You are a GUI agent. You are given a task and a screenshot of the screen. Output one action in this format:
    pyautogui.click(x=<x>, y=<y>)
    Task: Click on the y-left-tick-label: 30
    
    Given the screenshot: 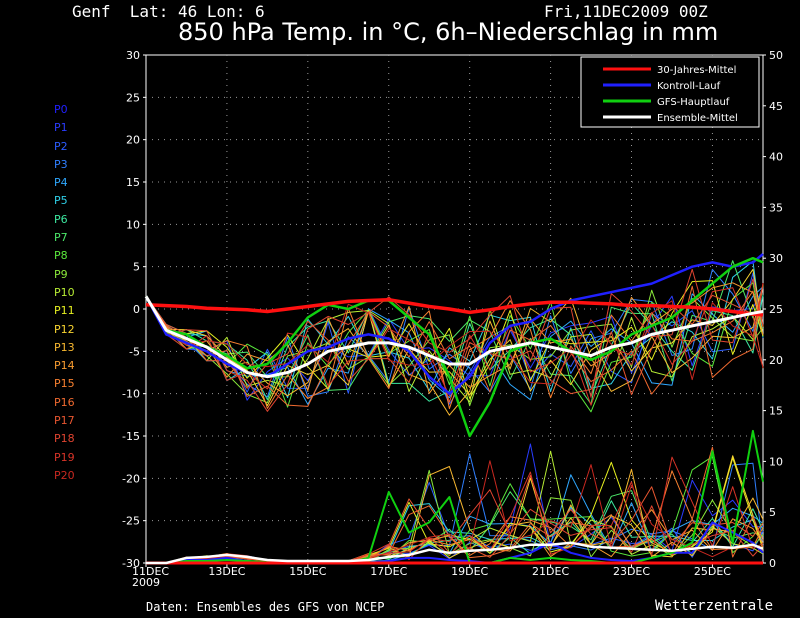 What is the action you would take?
    pyautogui.click(x=133, y=55)
    